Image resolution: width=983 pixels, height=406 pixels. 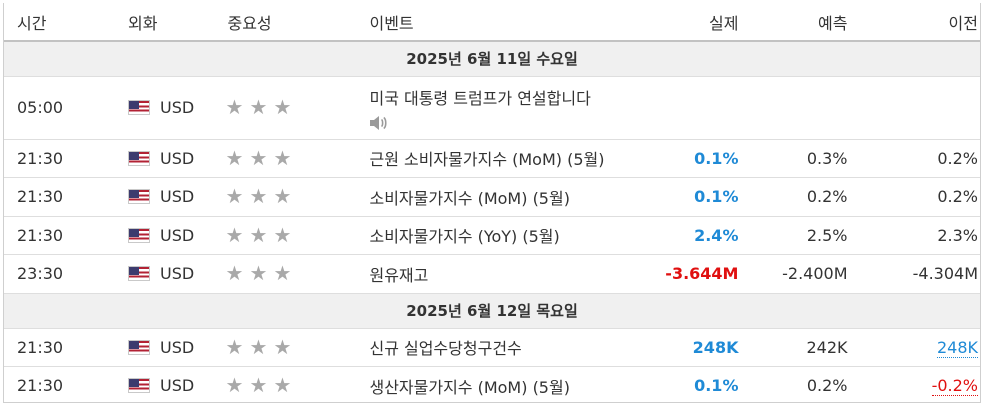 I want to click on day-header-row: 2025년 6월 11일 수요일, so click(x=492, y=58).